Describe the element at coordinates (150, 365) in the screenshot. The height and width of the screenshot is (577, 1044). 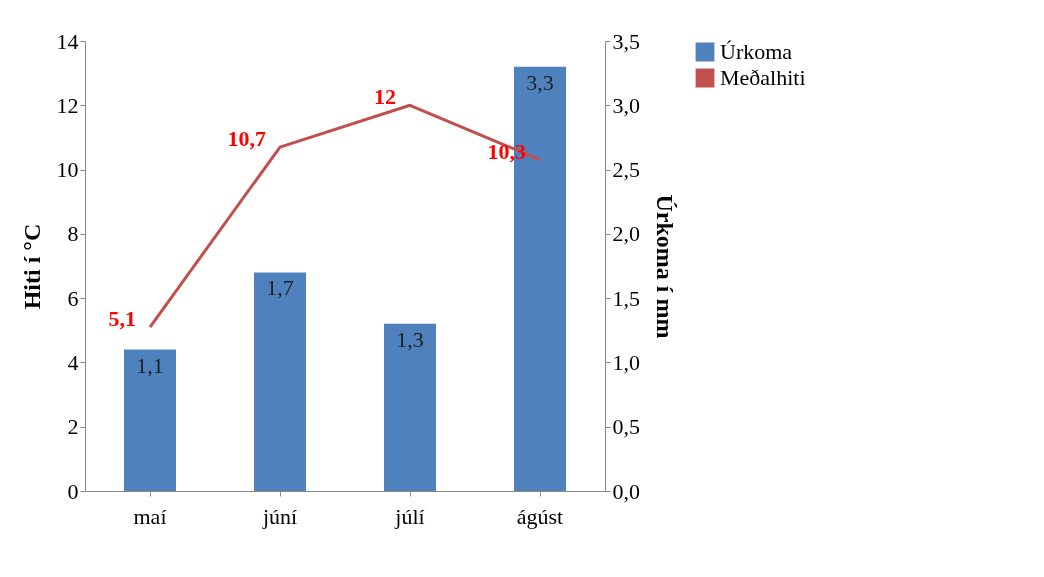
I see `data-label: 1,1` at that location.